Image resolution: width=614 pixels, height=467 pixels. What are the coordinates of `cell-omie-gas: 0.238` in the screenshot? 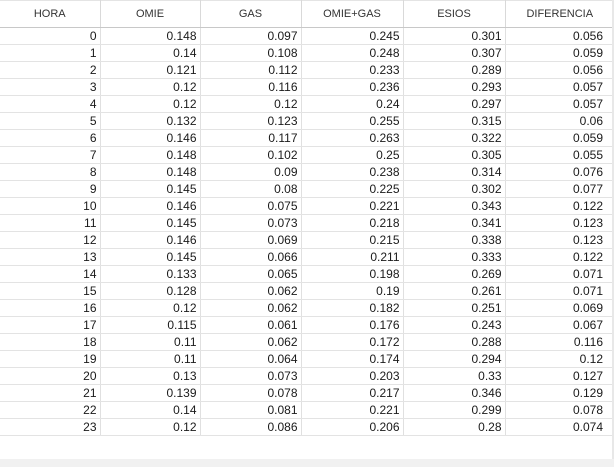 It's located at (352, 172).